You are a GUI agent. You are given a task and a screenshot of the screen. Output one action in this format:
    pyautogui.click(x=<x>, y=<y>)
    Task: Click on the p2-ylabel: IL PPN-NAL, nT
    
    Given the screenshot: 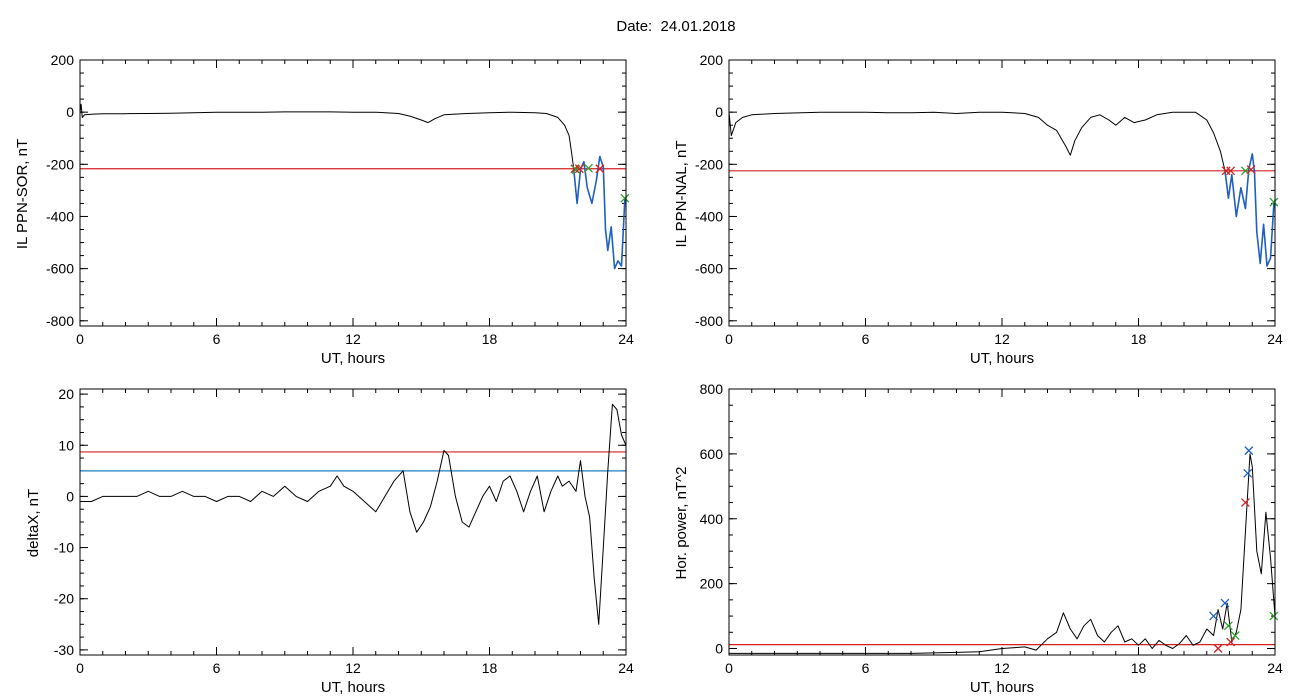 What is the action you would take?
    pyautogui.click(x=681, y=194)
    